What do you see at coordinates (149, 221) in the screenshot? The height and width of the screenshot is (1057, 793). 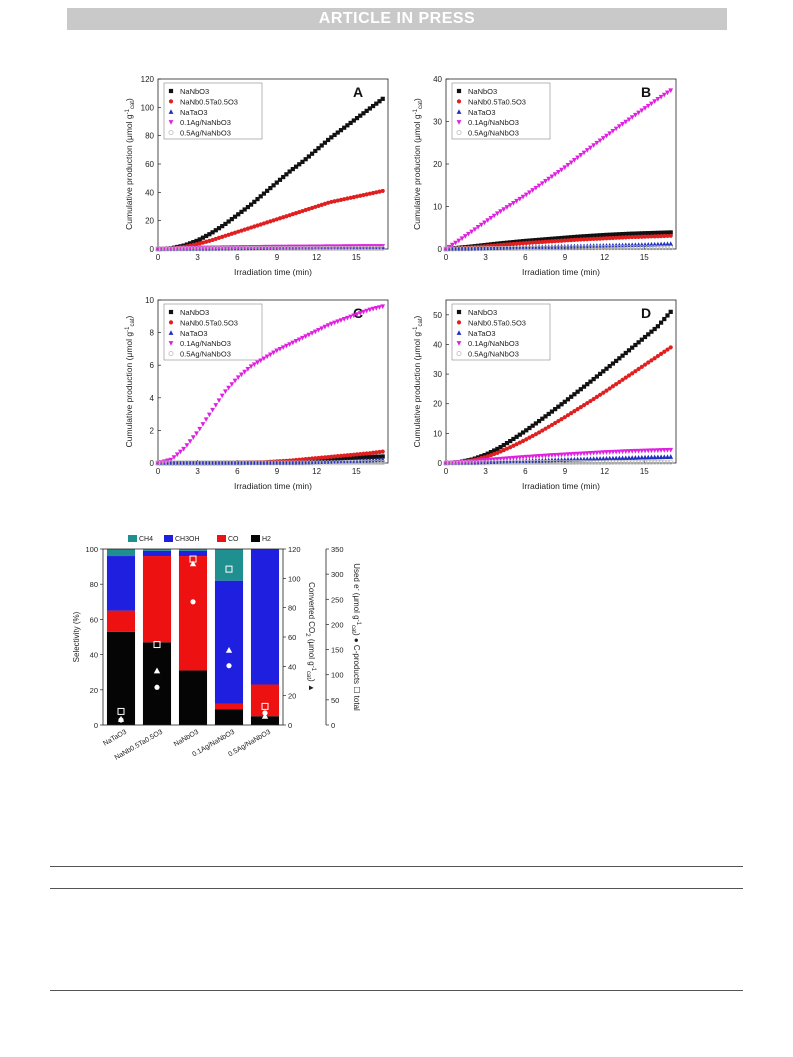 I see `y-tick-label: 20` at bounding box center [149, 221].